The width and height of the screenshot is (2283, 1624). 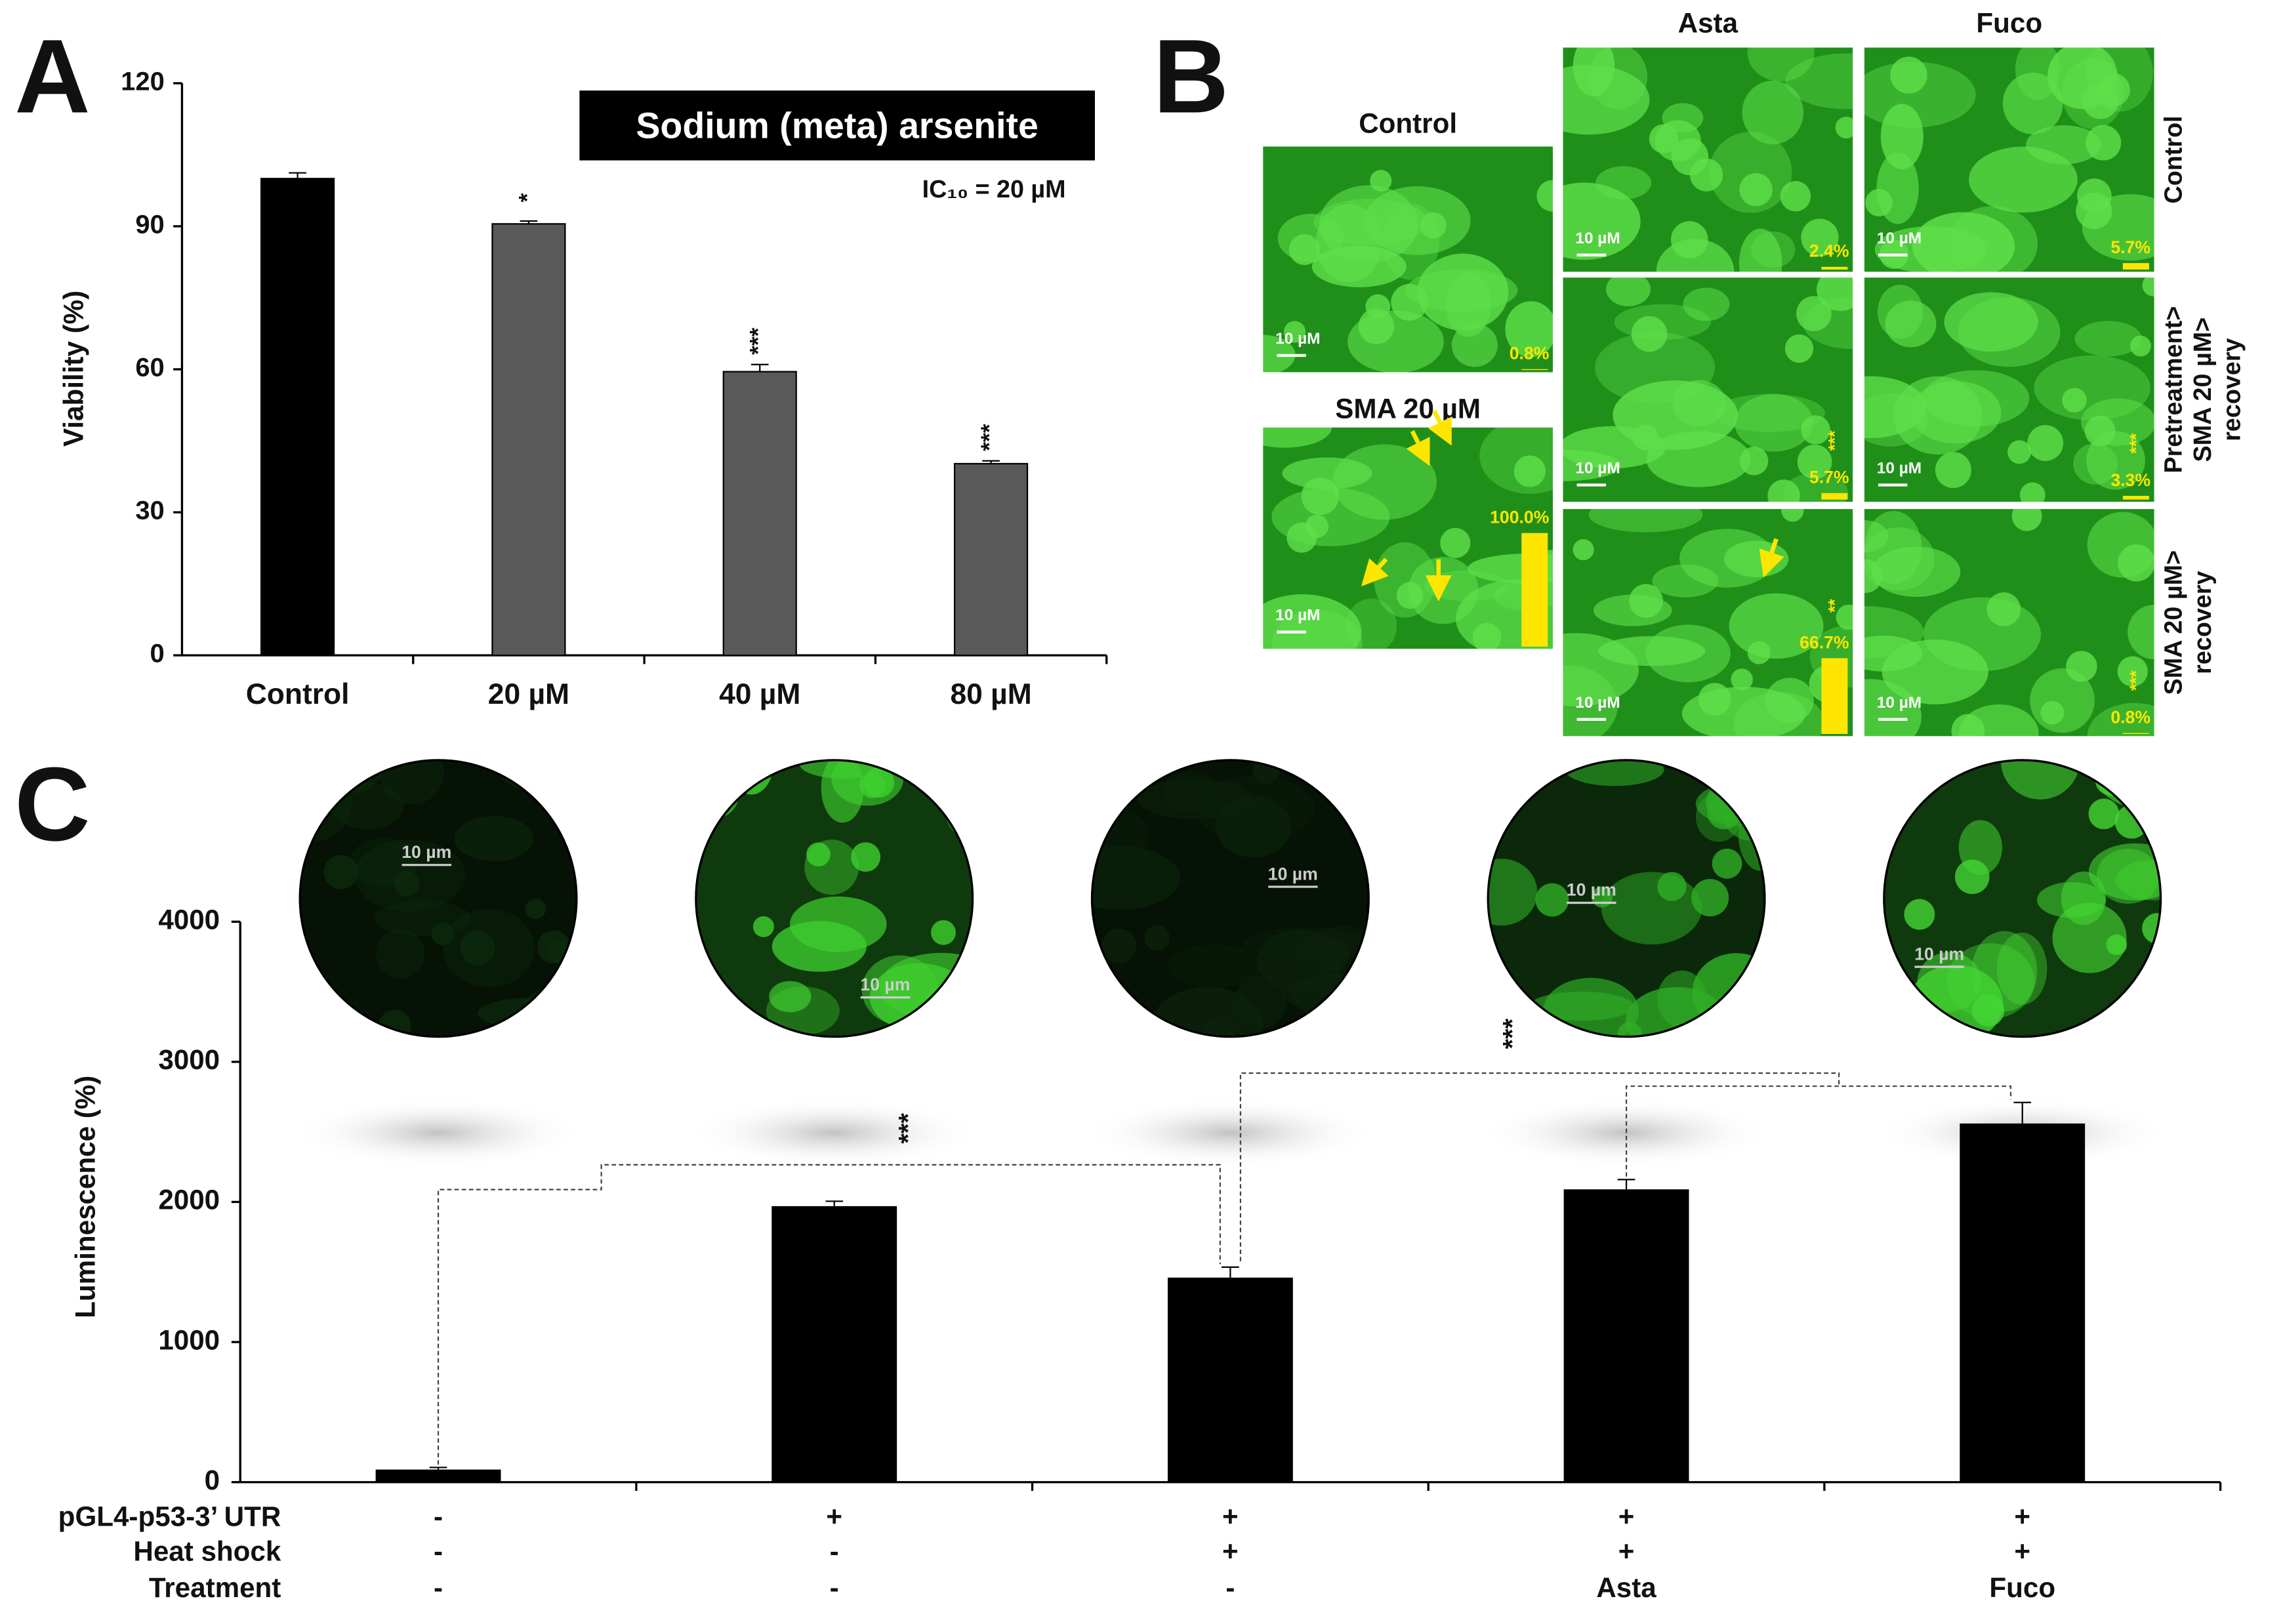 I want to click on percent-label: 2.4%, so click(x=1829, y=251).